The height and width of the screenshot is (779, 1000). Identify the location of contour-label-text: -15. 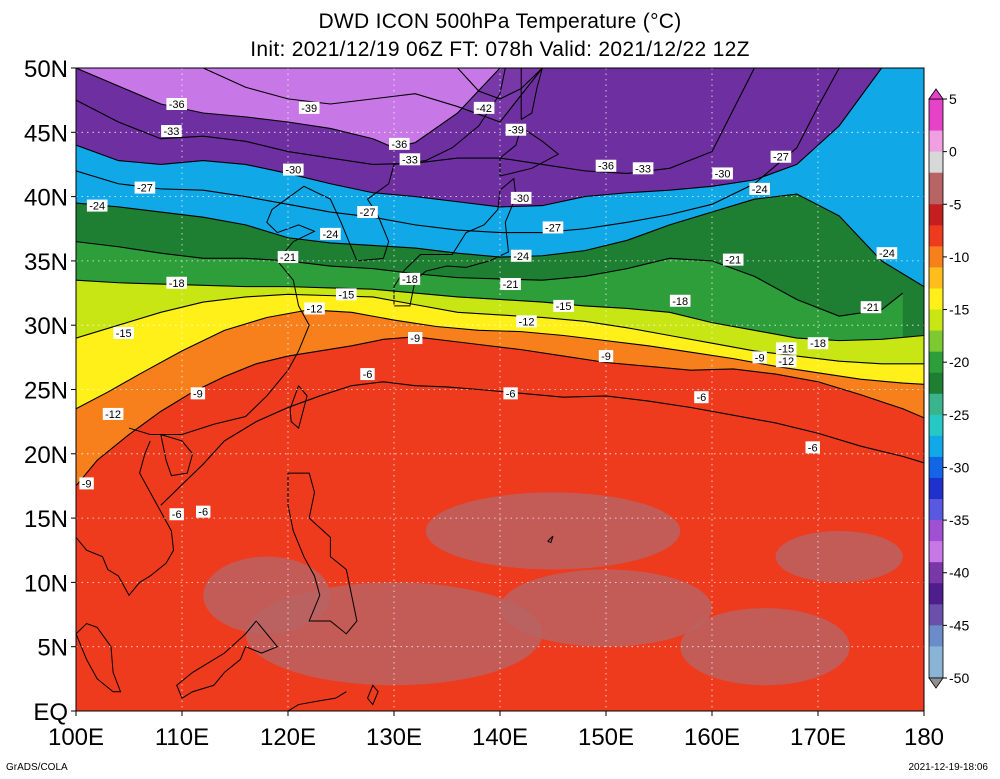
(564, 307).